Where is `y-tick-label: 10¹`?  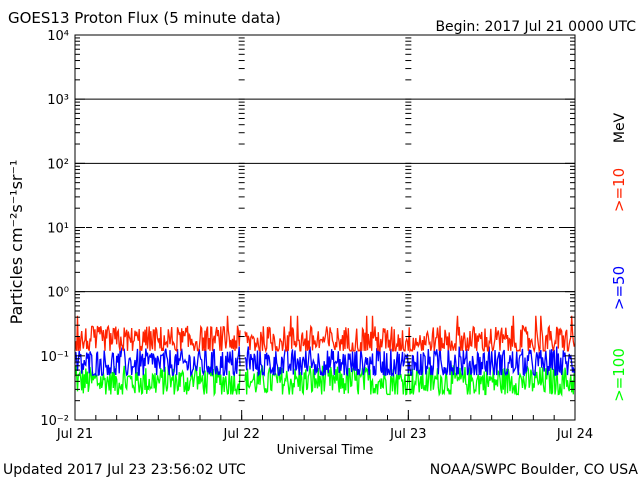 y-tick-label: 10¹ is located at coordinates (58, 229).